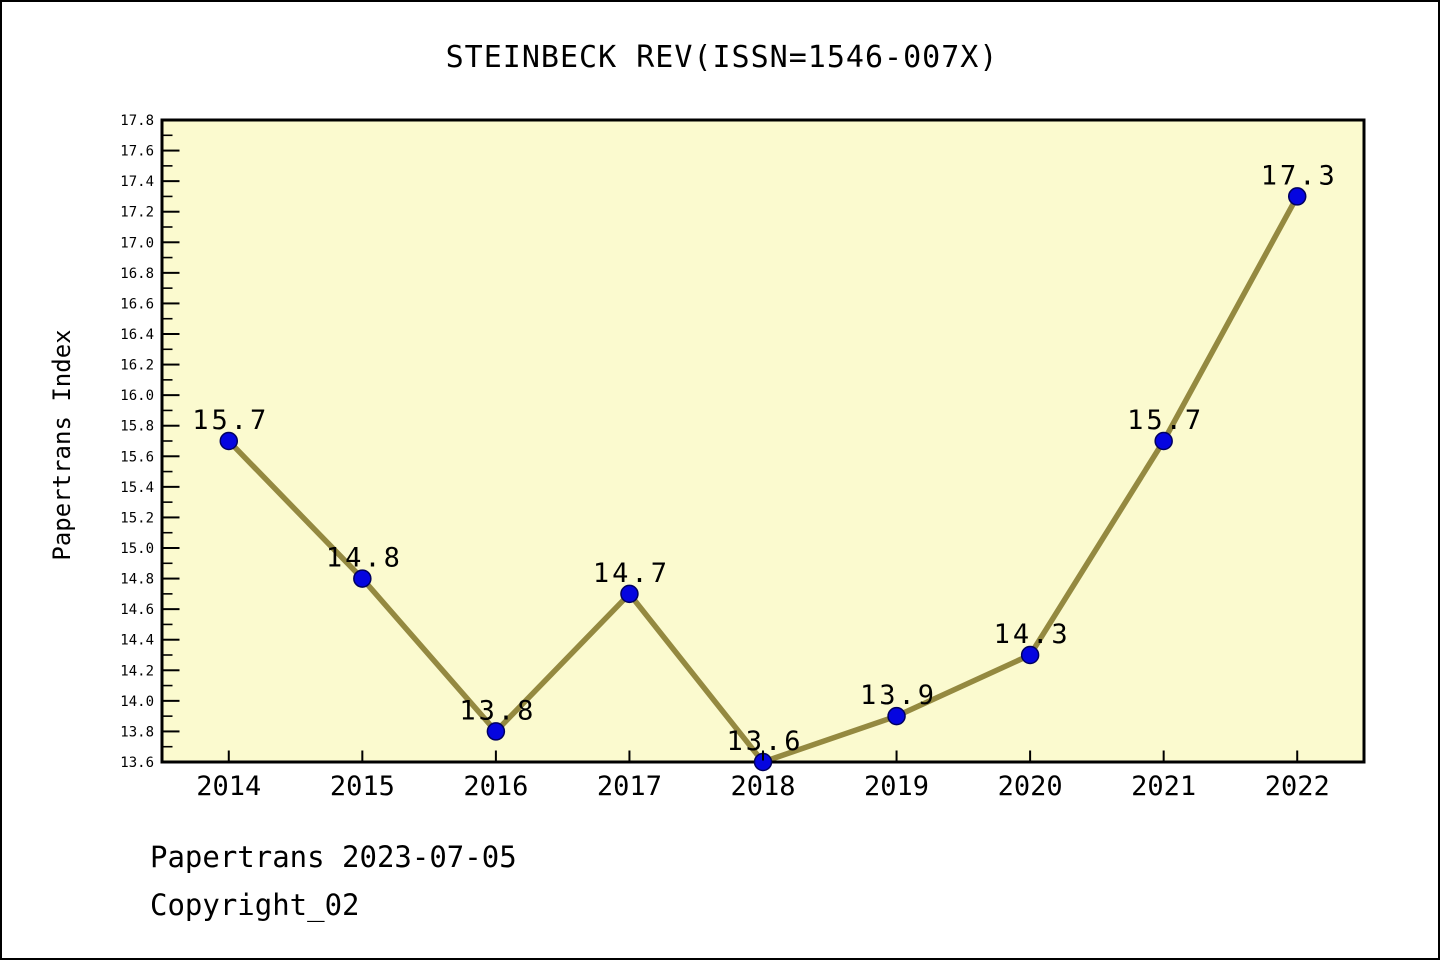 The height and width of the screenshot is (960, 1440). I want to click on y-tick-label: 16.0, so click(137, 396).